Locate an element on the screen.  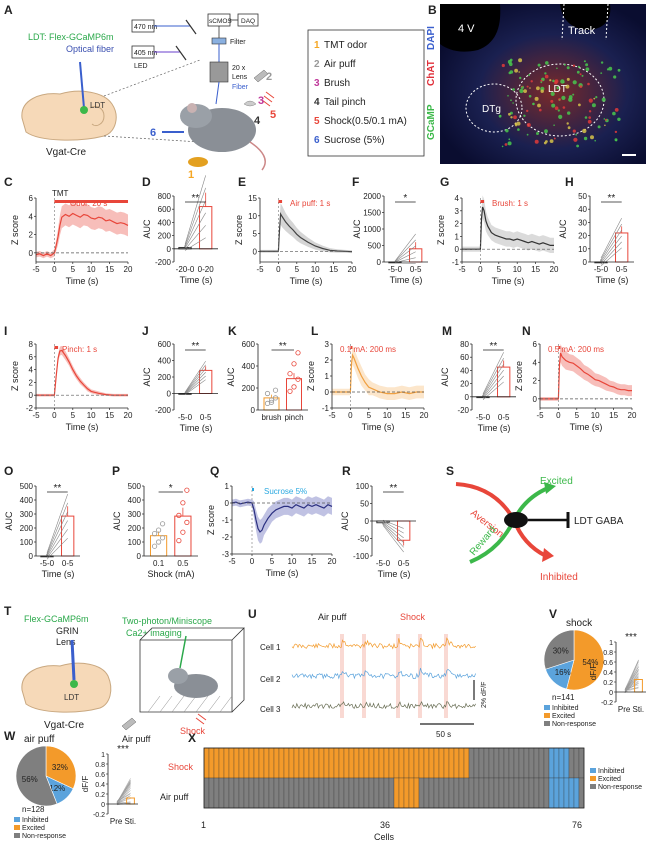
chart-G-sem-band is located at coordinates (508, 224).